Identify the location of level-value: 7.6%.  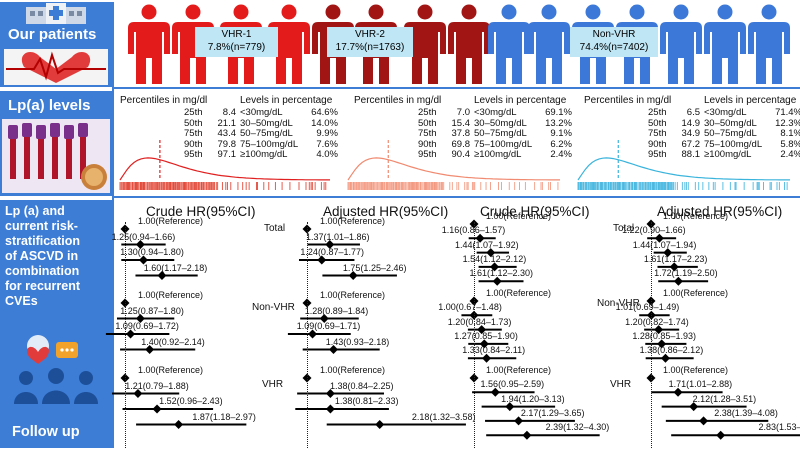
(327, 144).